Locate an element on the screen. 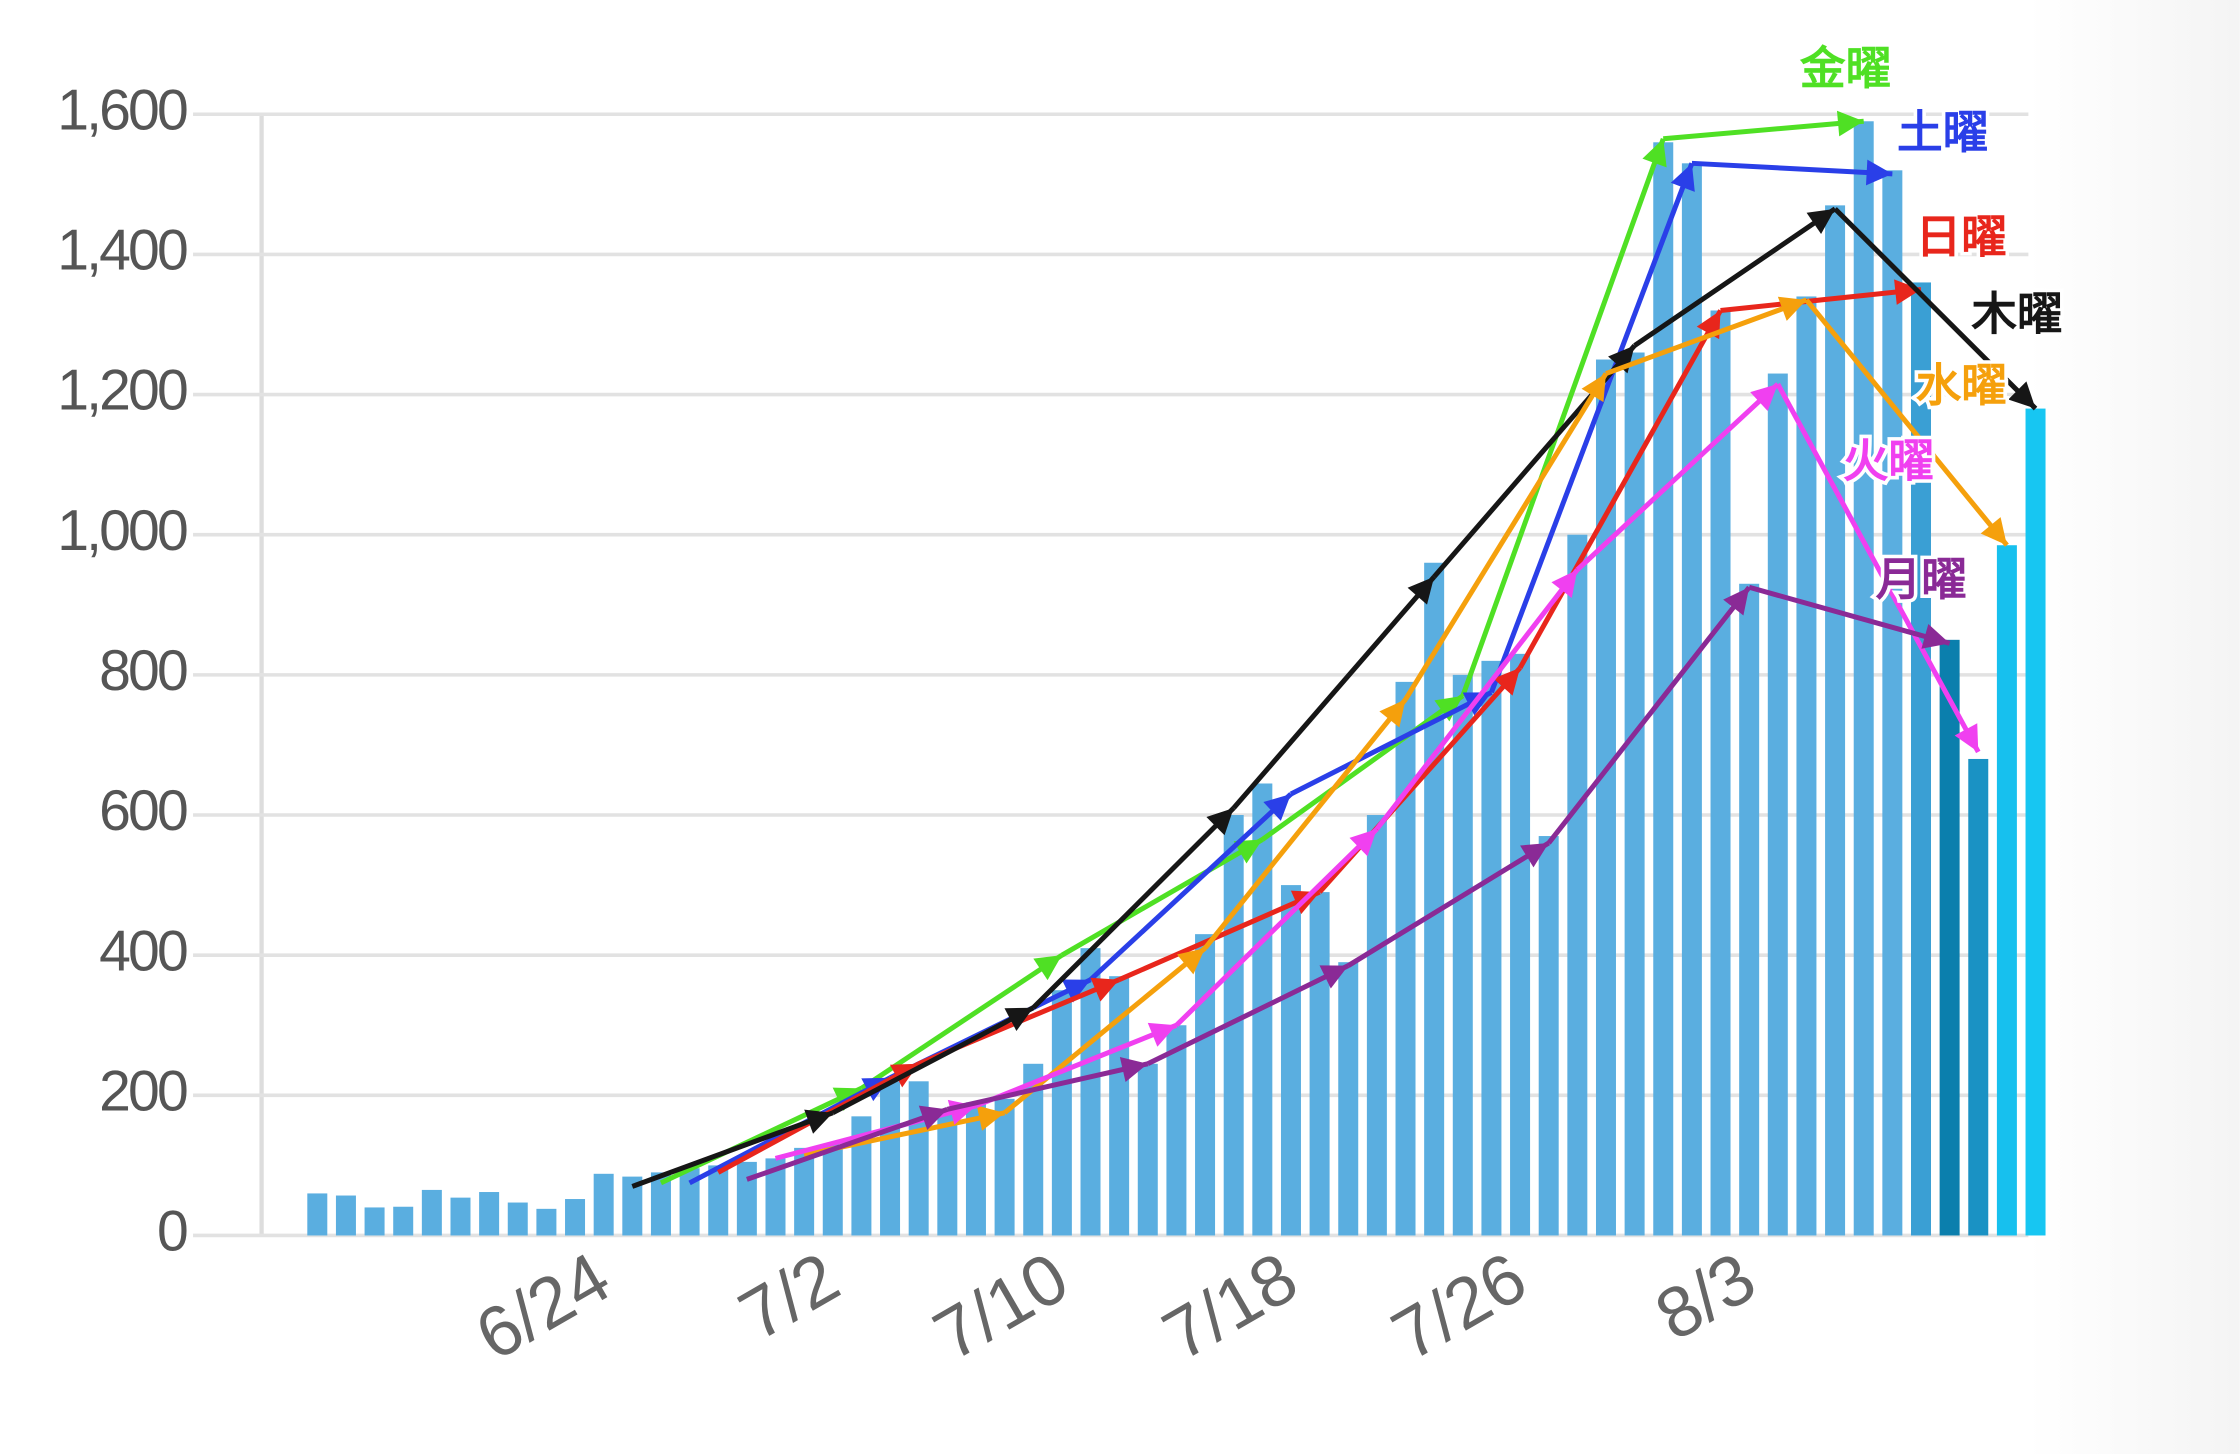  y-tick-label: 400 is located at coordinates (143, 951).